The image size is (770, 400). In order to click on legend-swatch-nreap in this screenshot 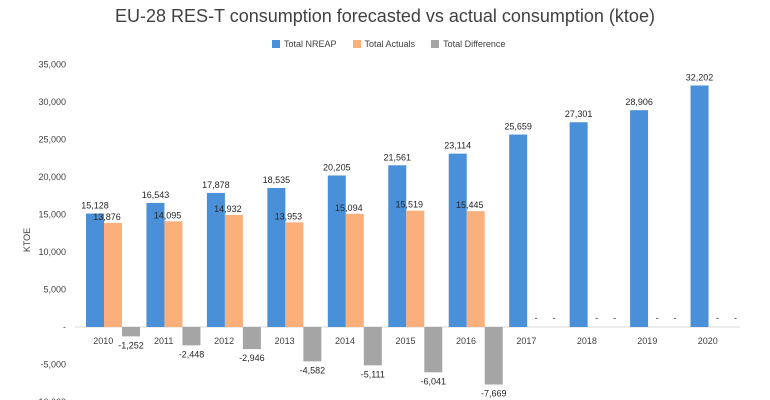, I will do `click(276, 44)`.